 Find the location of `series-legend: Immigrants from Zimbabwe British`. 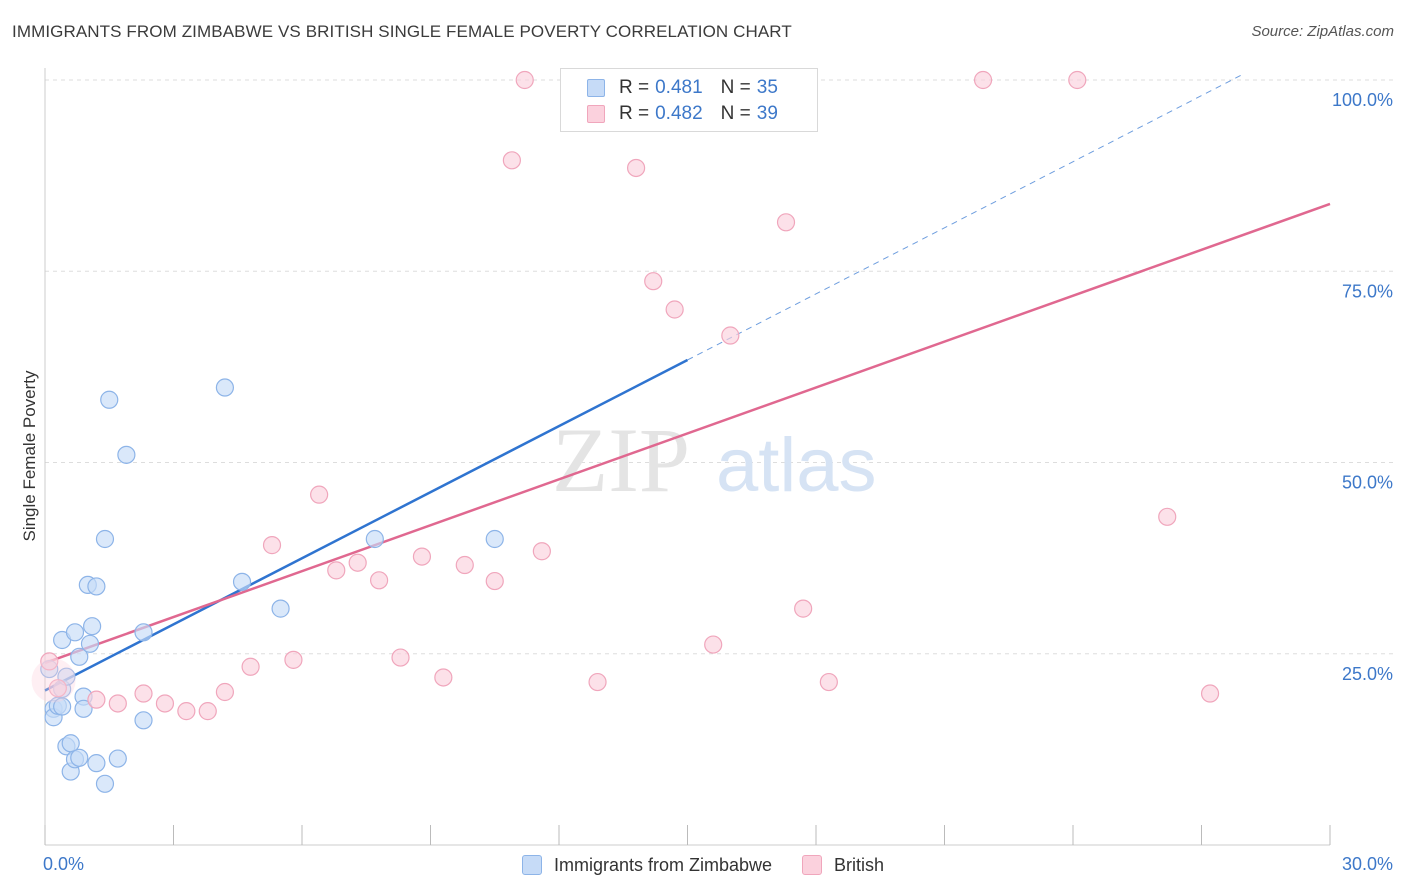

series-legend: Immigrants from Zimbabwe British is located at coordinates (703, 865).